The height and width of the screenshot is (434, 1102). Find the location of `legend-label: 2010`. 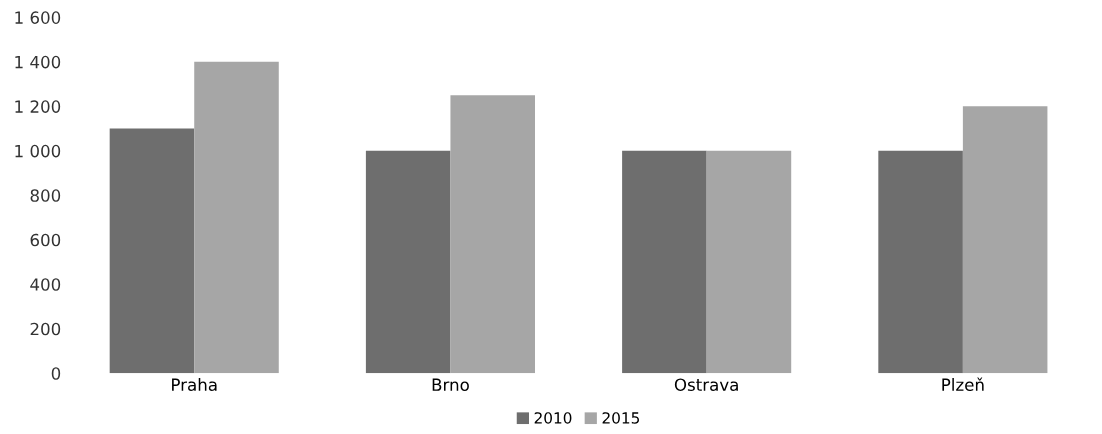

legend-label: 2010 is located at coordinates (553, 418).